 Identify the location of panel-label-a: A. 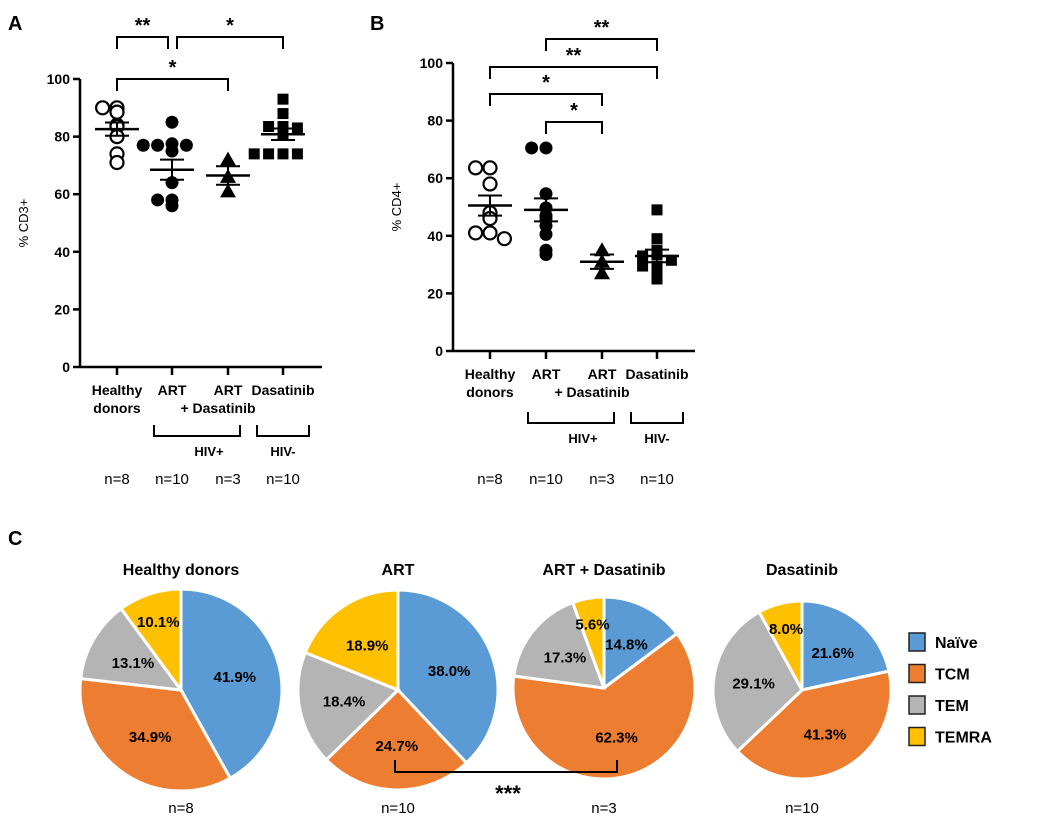
(15, 24).